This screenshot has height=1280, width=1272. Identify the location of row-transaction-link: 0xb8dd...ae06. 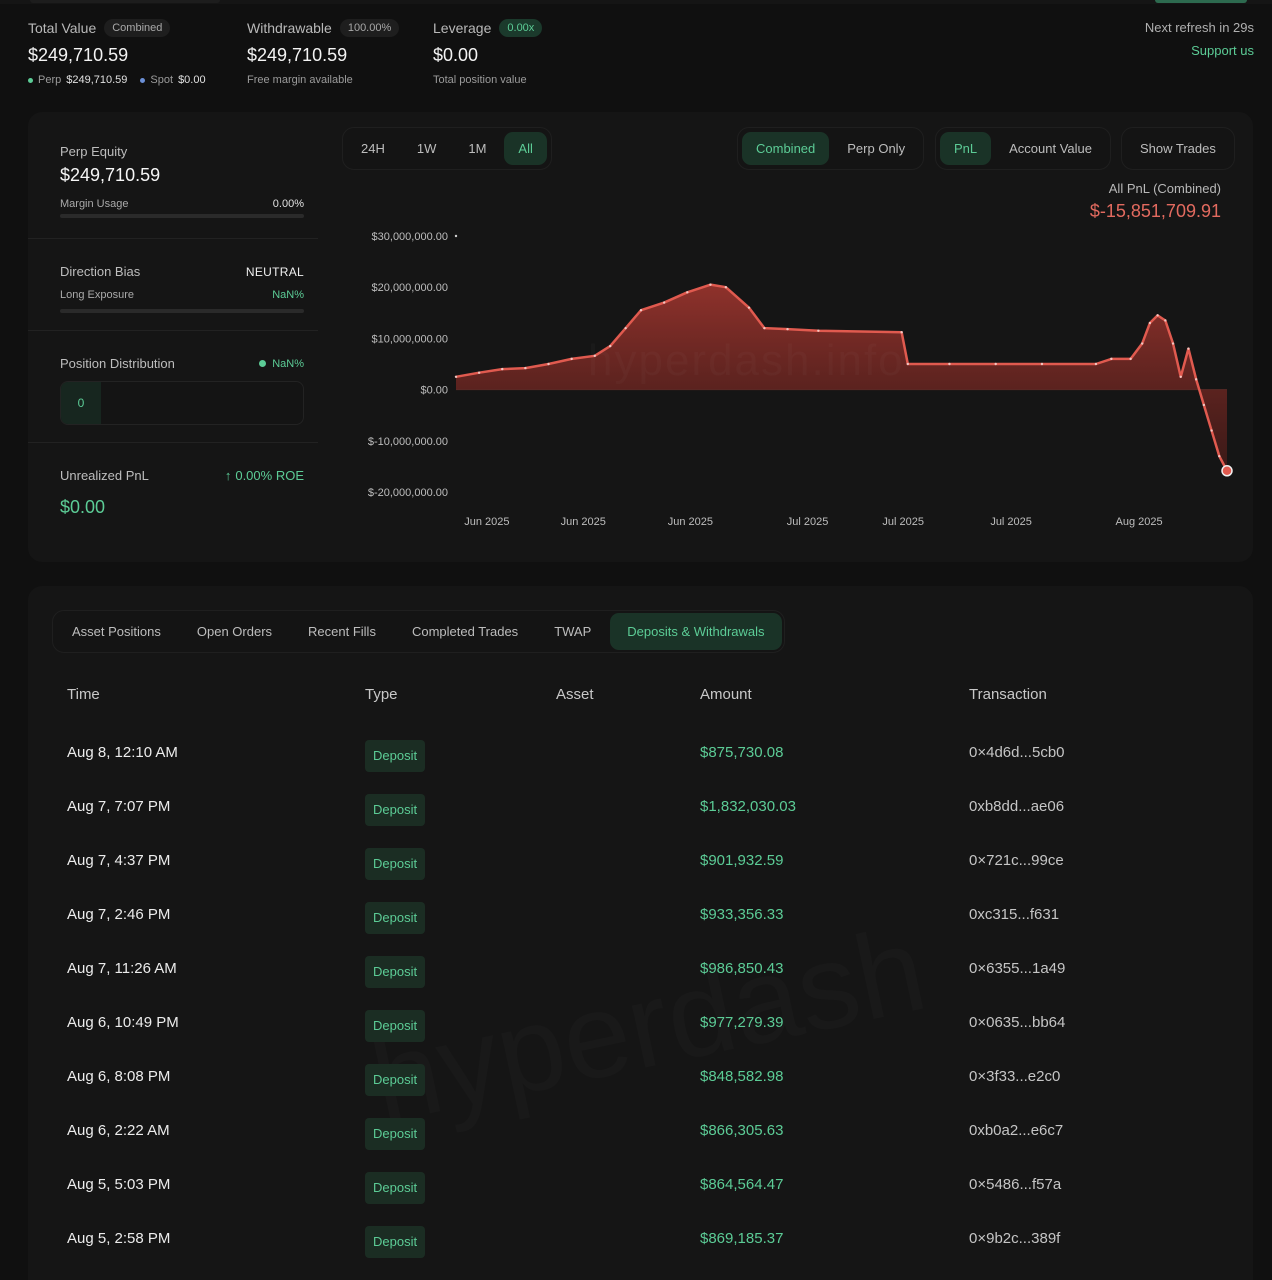
(1017, 806).